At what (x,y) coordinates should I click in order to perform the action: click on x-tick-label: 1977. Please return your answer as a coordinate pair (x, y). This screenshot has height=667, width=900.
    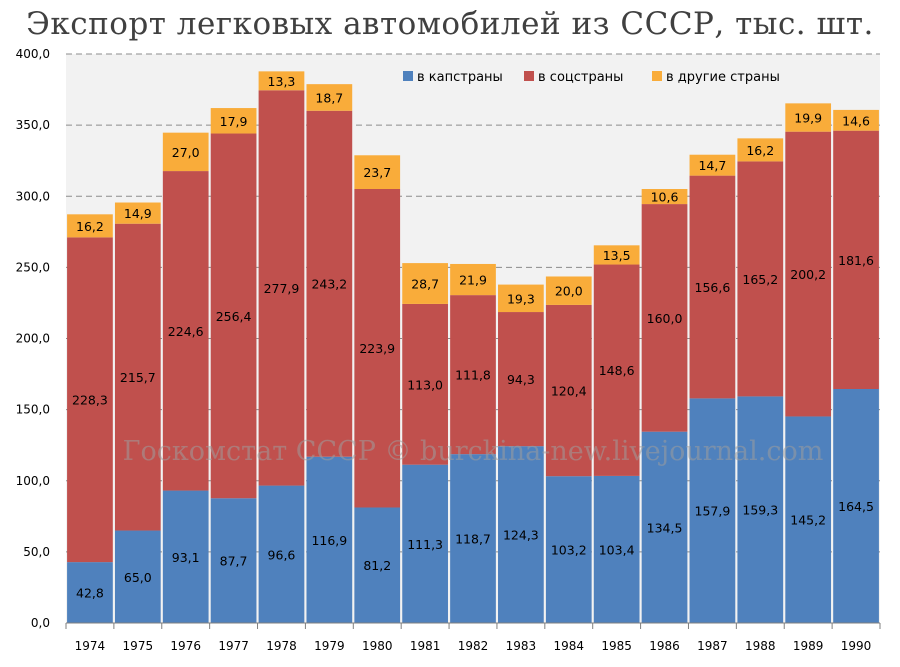
    Looking at the image, I should click on (233, 646).